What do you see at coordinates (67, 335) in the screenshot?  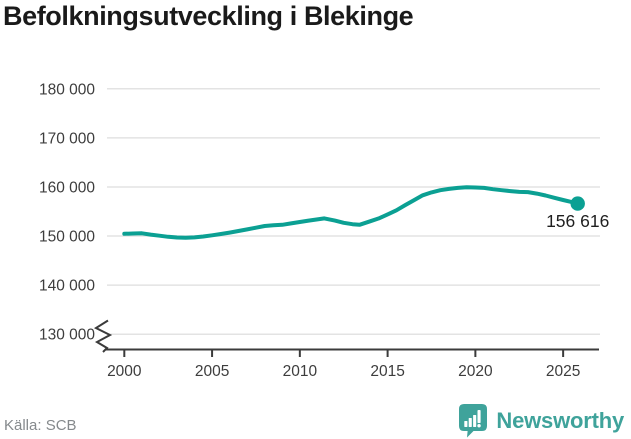 I see `y-axis-tick-label: 130 000` at bounding box center [67, 335].